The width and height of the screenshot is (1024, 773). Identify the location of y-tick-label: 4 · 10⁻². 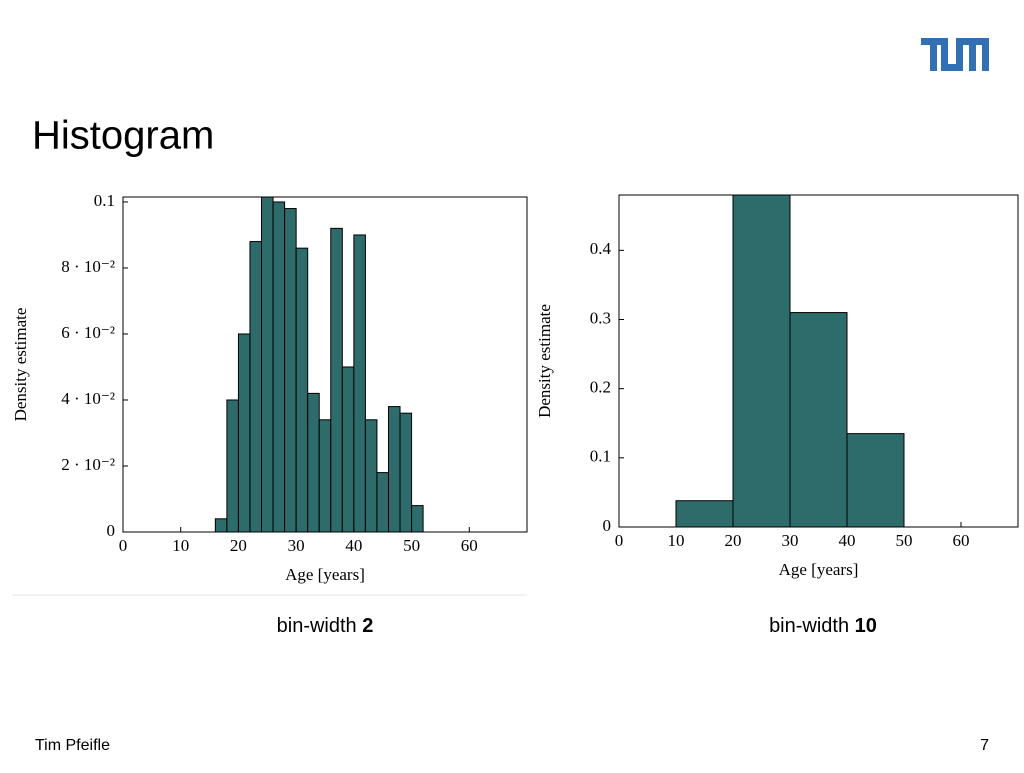
(88, 398).